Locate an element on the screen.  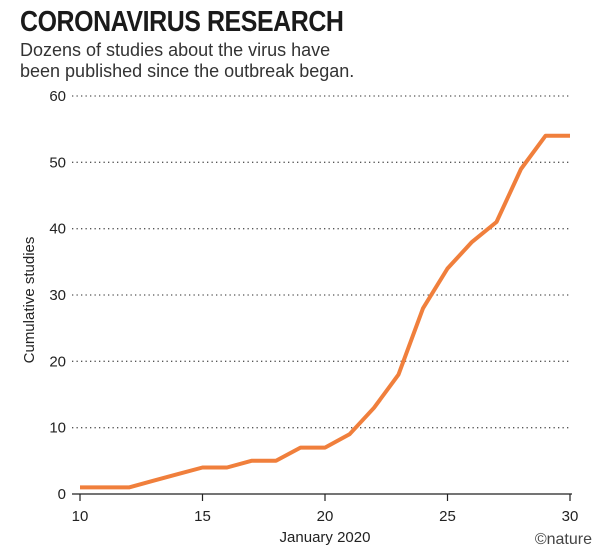
y-tick-50: 50 is located at coordinates (57, 162).